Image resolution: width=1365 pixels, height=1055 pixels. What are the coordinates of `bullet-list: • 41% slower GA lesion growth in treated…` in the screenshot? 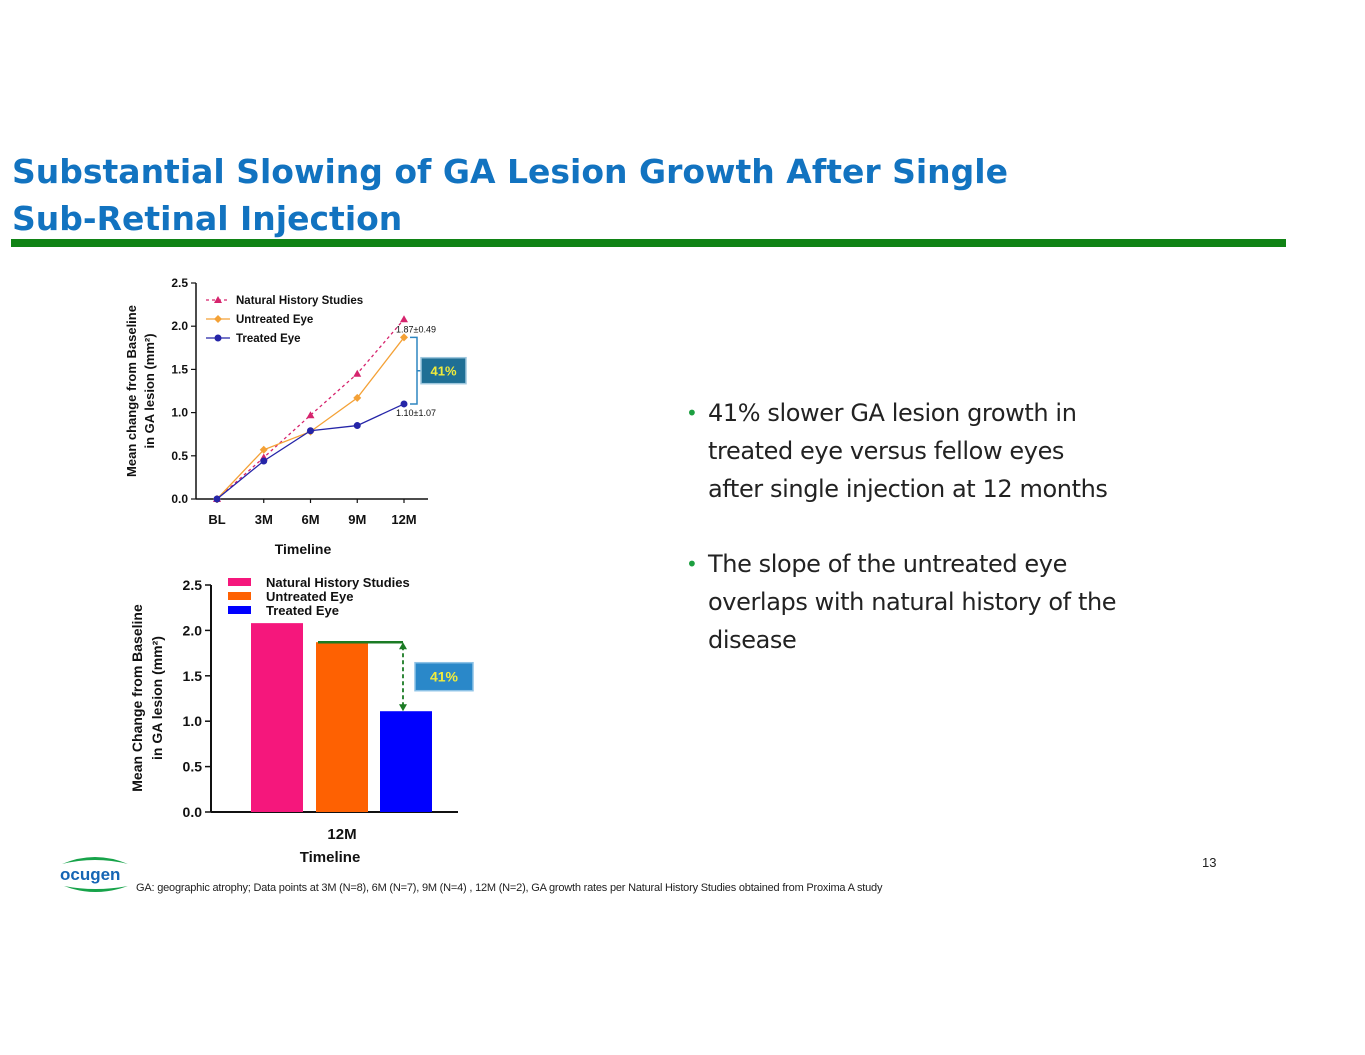 It's located at (966, 545).